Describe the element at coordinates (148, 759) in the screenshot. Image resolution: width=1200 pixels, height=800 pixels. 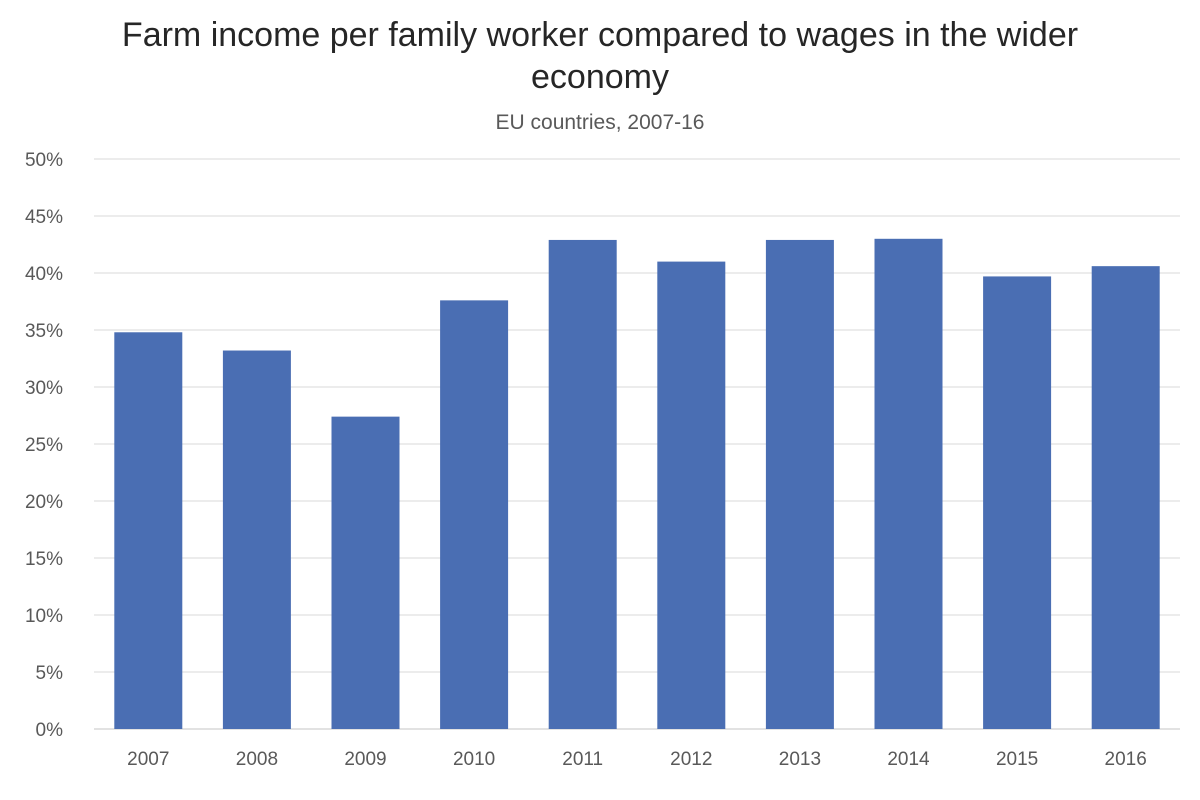
I see `x-tick-label: 2007` at that location.